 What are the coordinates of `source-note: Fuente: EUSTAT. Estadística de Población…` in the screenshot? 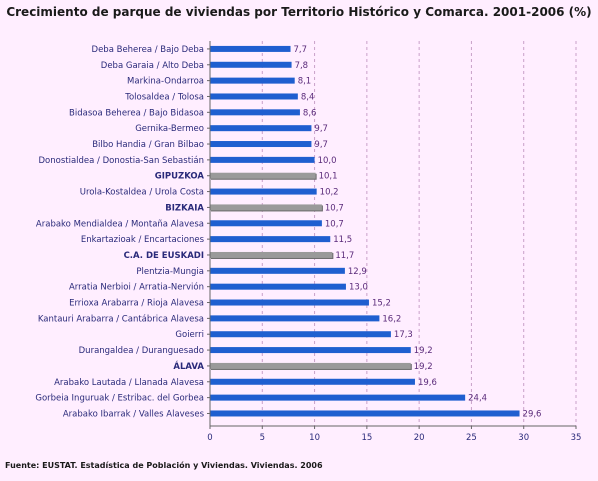 It's located at (164, 465).